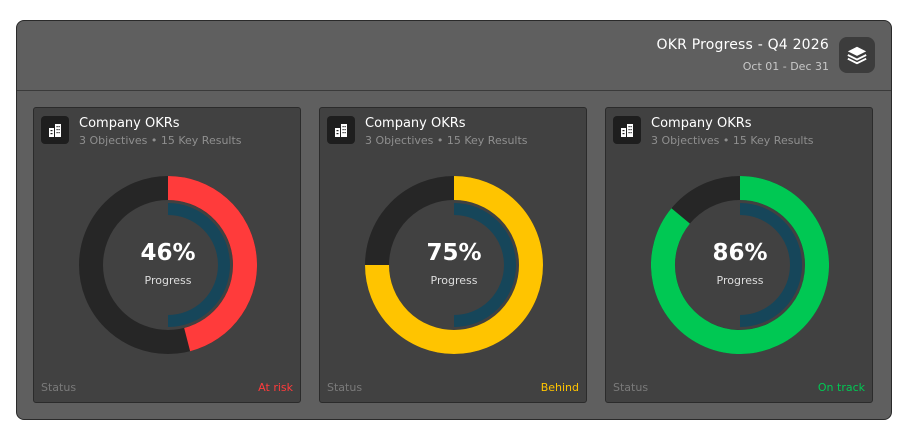  Describe the element at coordinates (275, 387) in the screenshot. I see `status-badge: At risk` at that location.